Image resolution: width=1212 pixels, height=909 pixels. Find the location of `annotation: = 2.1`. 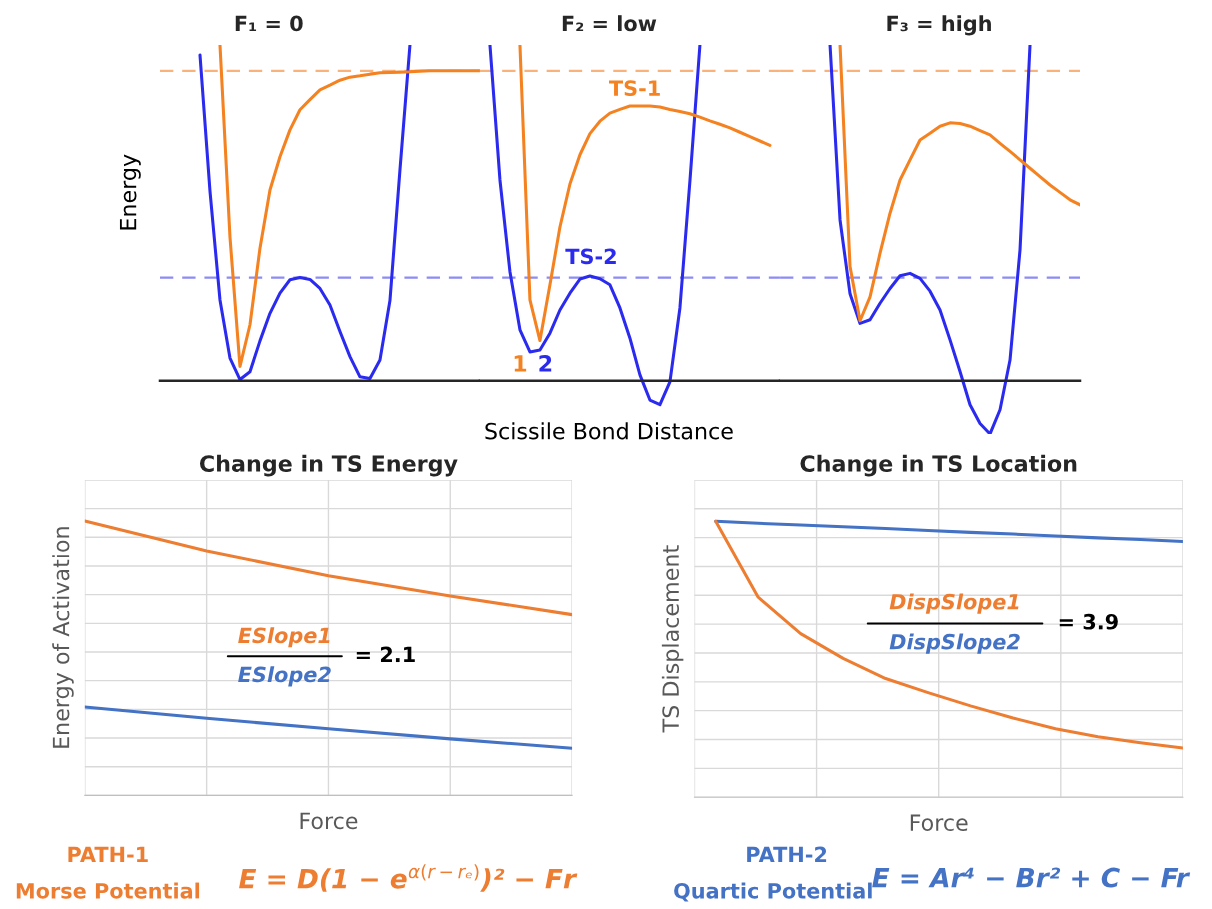

annotation: = 2.1 is located at coordinates (385, 654).